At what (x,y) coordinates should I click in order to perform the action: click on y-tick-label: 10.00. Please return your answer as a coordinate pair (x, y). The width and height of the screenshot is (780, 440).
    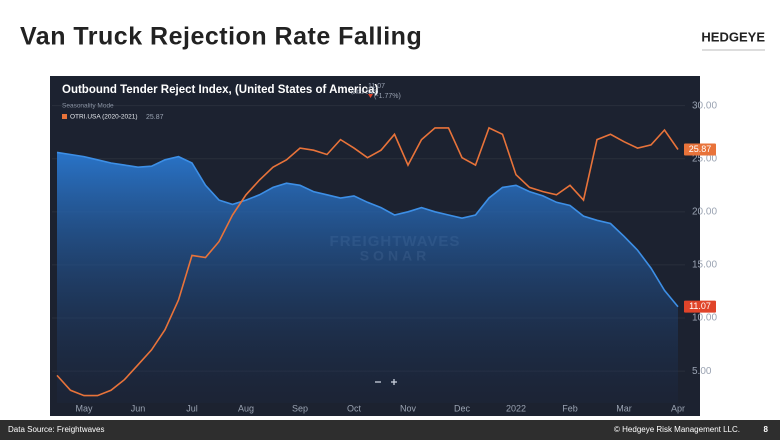
    Looking at the image, I should click on (704, 318).